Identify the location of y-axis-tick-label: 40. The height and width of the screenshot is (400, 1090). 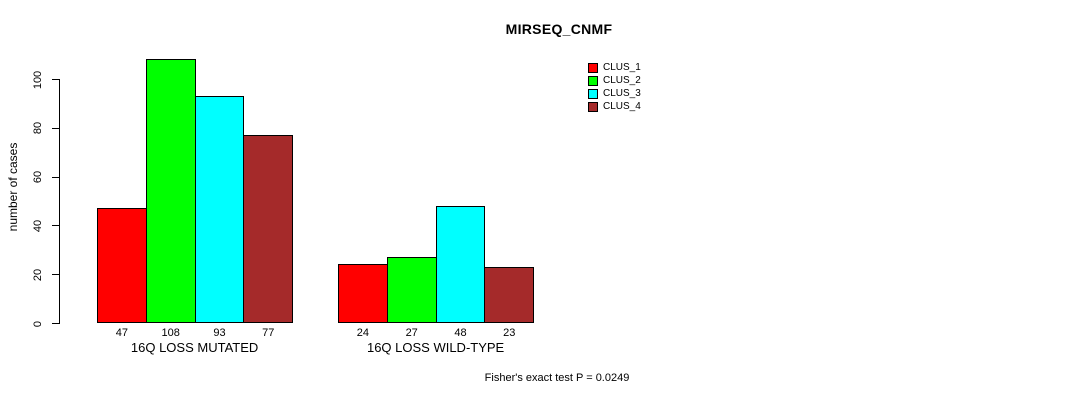
(38, 226).